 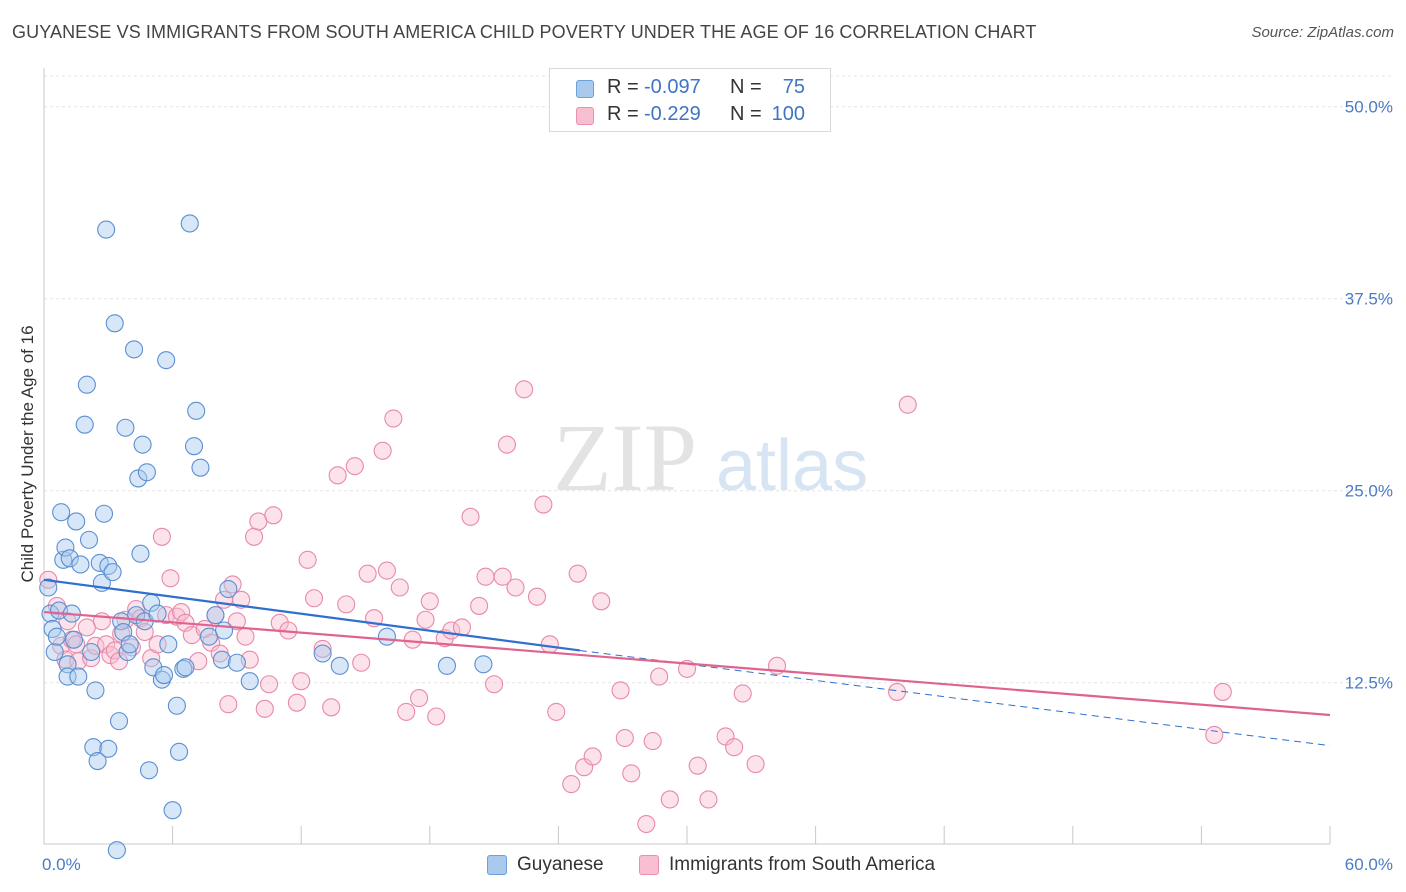 What do you see at coordinates (1369, 683) in the screenshot?
I see `y-tick-label: 12.5%` at bounding box center [1369, 683].